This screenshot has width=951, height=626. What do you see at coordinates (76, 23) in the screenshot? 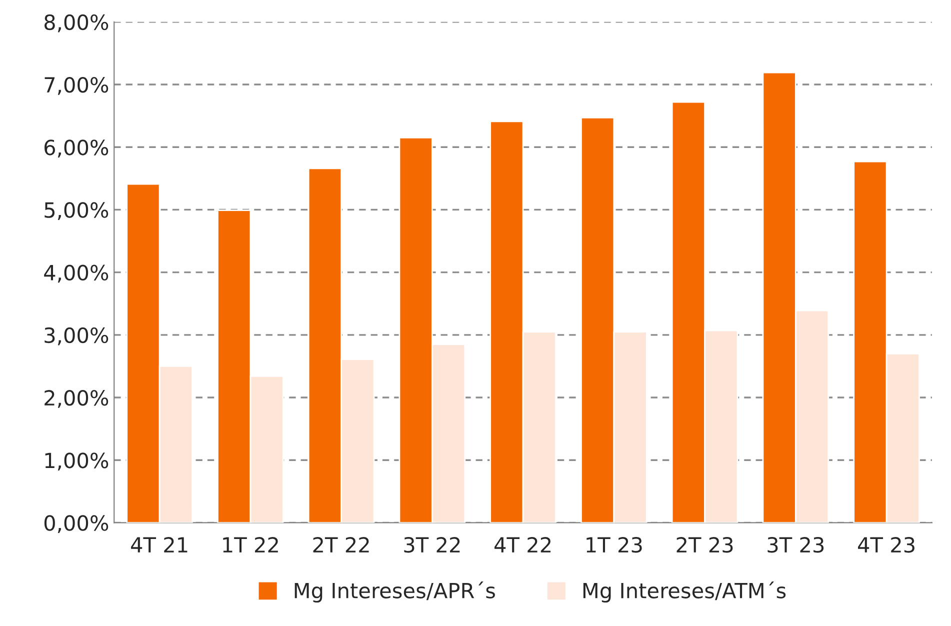
I see `y-tick-label: 8,00%` at bounding box center [76, 23].